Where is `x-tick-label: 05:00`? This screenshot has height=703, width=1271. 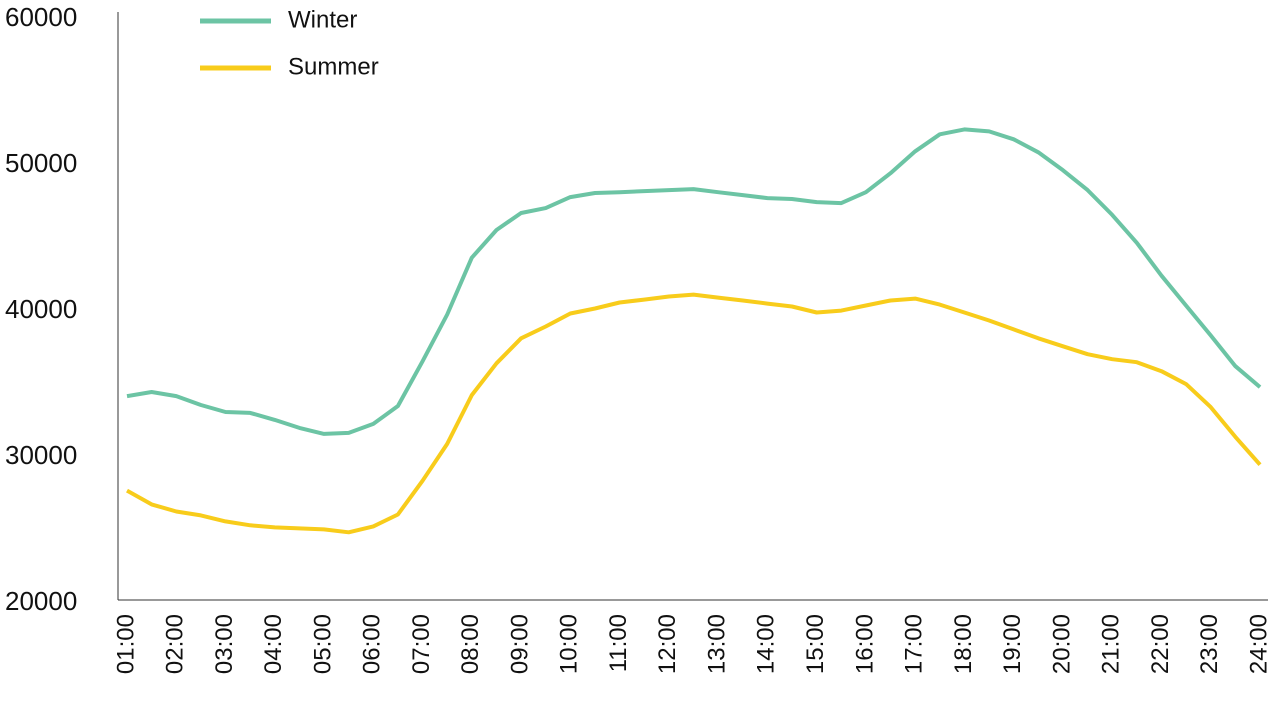 x-tick-label: 05:00 is located at coordinates (322, 644).